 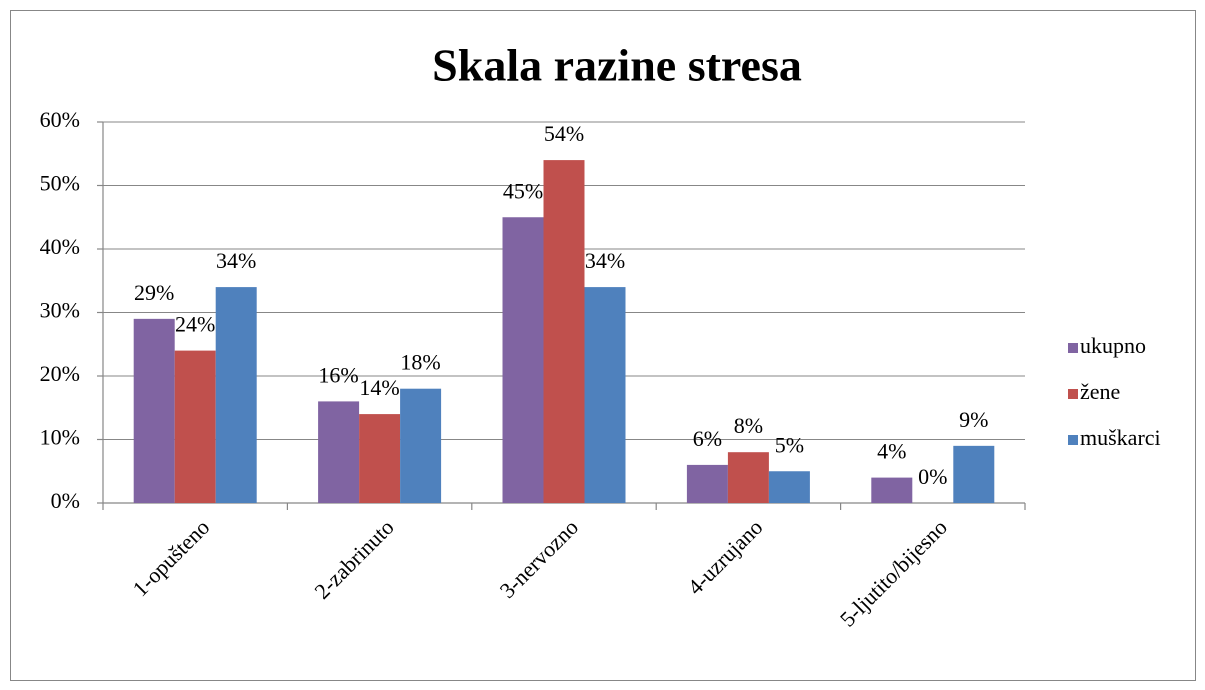 What do you see at coordinates (60, 437) in the screenshot?
I see `y-tick-label: 10%` at bounding box center [60, 437].